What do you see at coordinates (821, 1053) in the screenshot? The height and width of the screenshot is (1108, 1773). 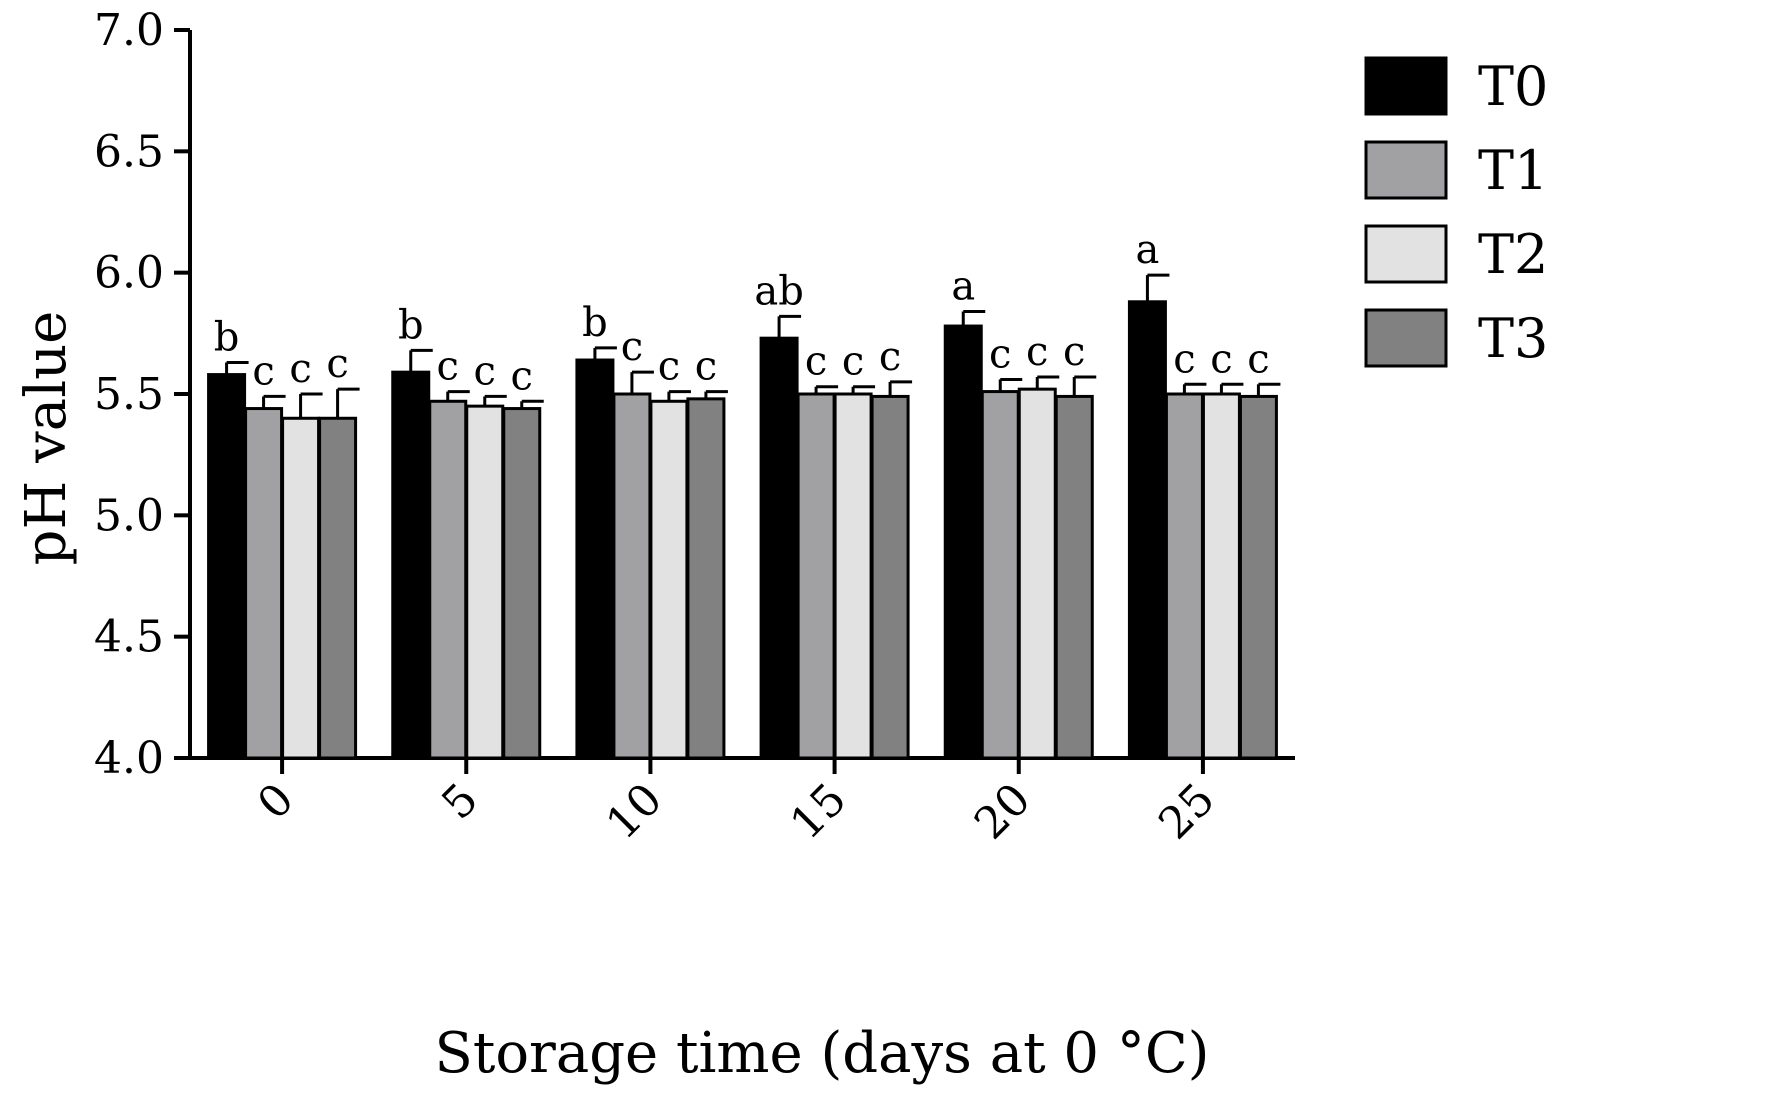 I see `x-axis-title: Storage time (days at 0 °C)` at bounding box center [821, 1053].